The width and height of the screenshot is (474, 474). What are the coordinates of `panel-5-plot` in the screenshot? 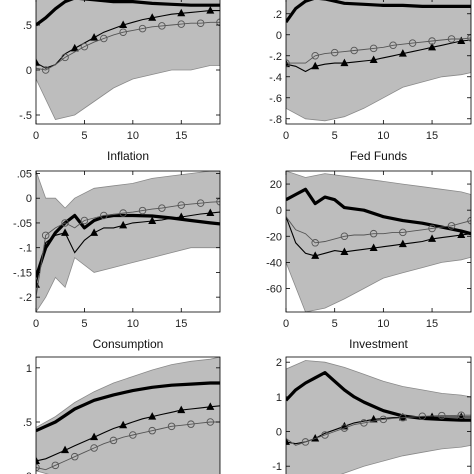 It's located at (128, 415).